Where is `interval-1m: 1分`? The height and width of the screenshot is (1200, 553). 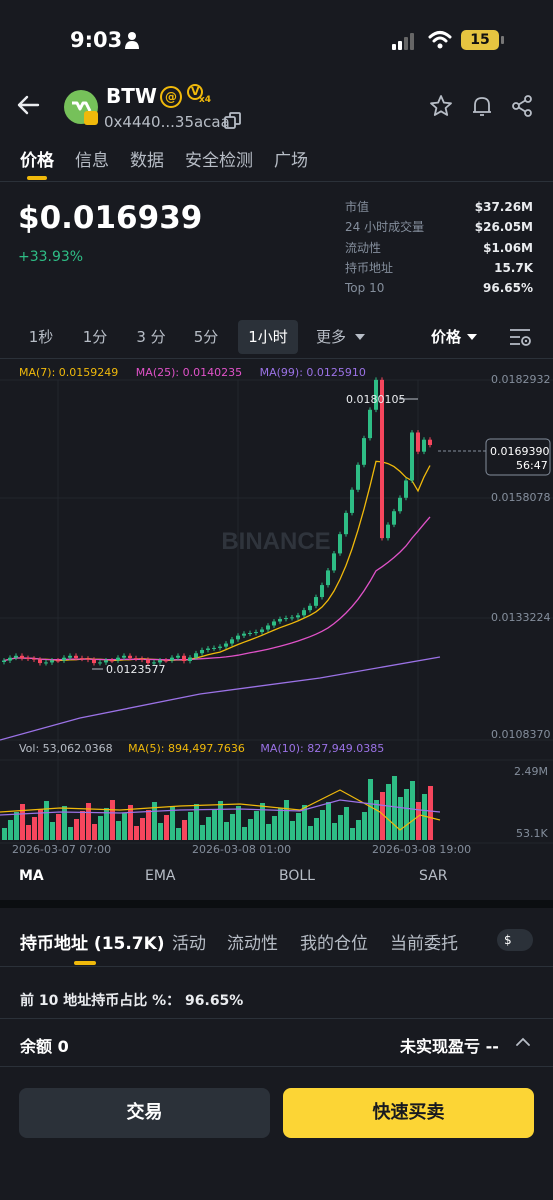
interval-1m: 1分 is located at coordinates (95, 337).